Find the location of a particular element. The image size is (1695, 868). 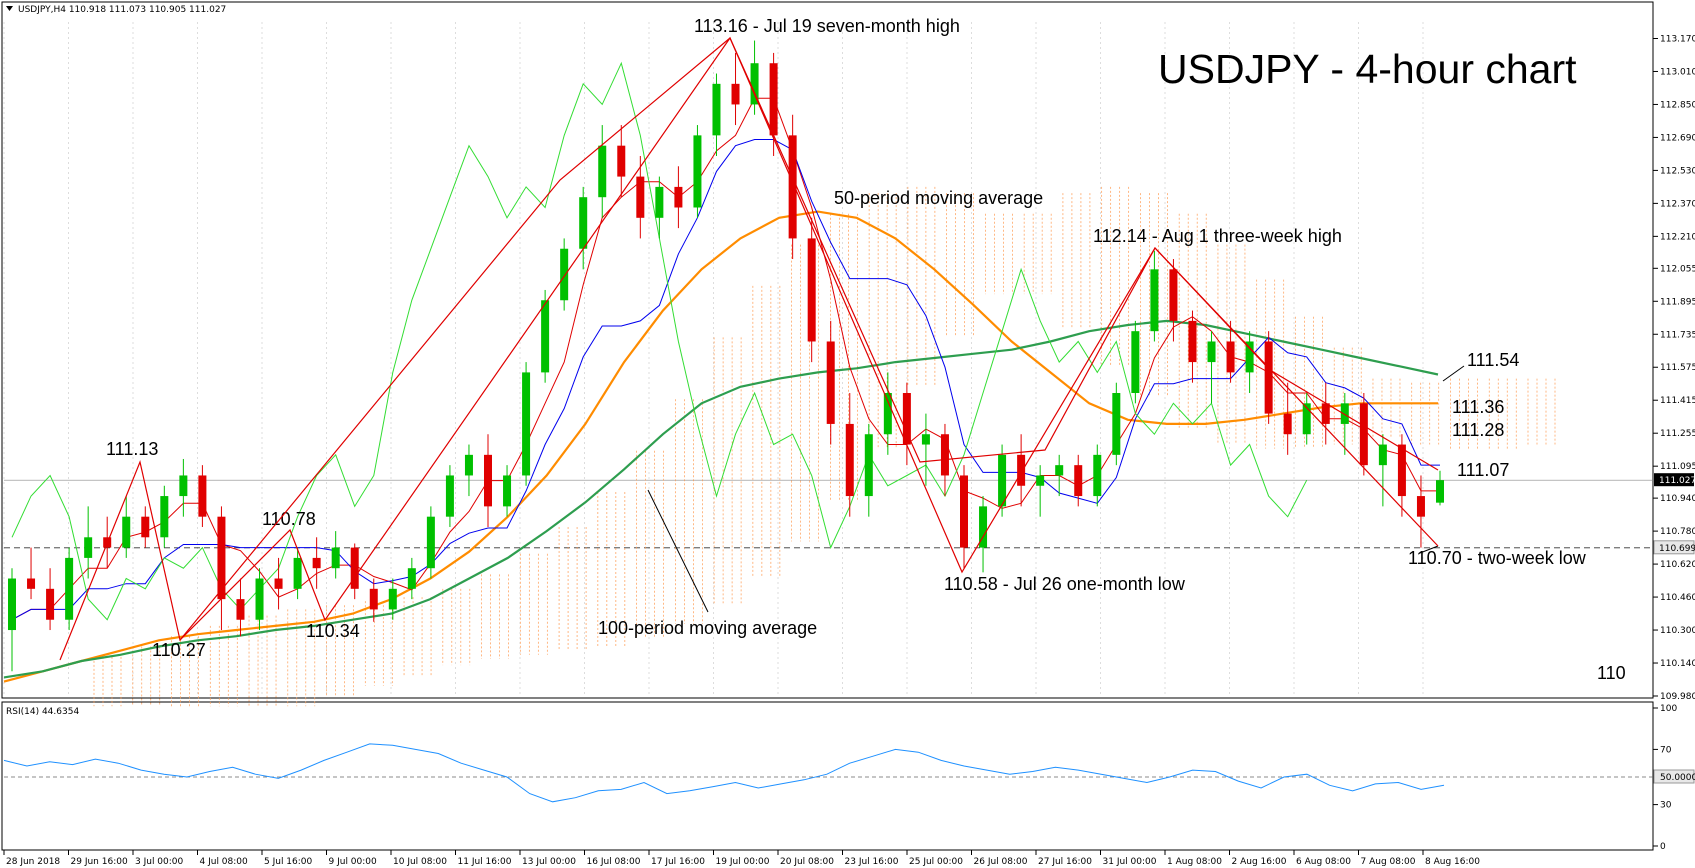

y-tick-label: 111.415 is located at coordinates (1677, 401).